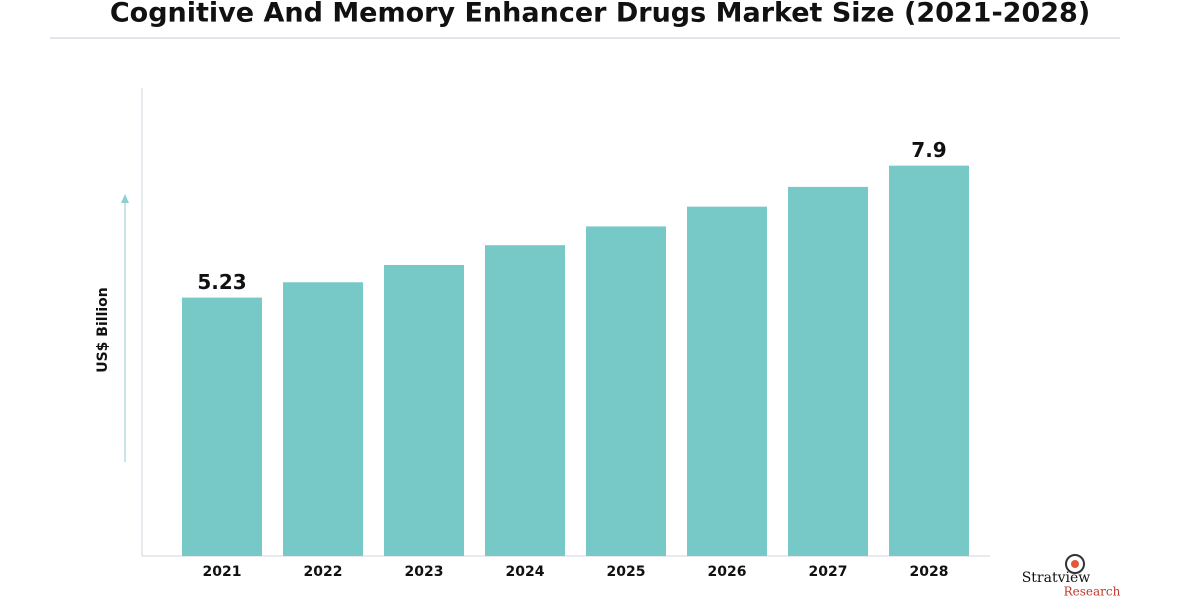  What do you see at coordinates (727, 572) in the screenshot?
I see `x-tick-label: 2026` at bounding box center [727, 572].